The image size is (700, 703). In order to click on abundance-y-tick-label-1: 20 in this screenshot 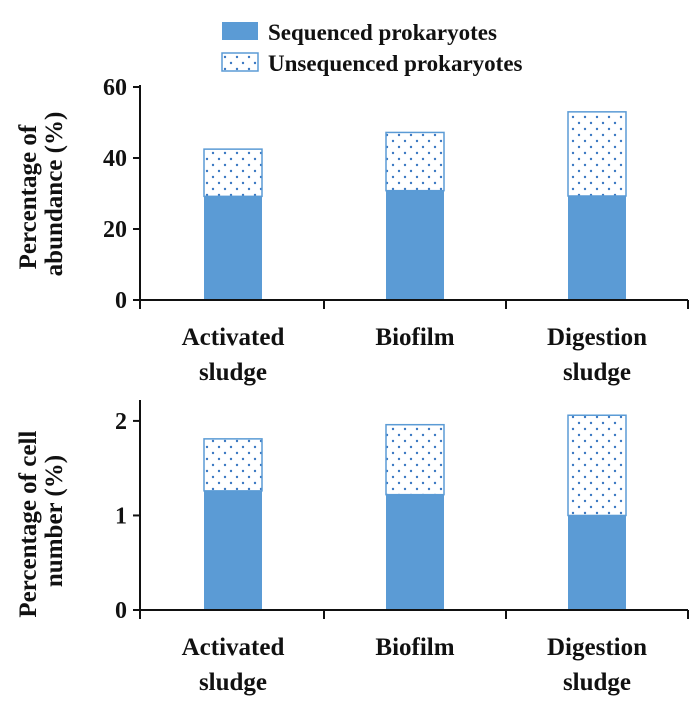, I will do `click(115, 230)`.